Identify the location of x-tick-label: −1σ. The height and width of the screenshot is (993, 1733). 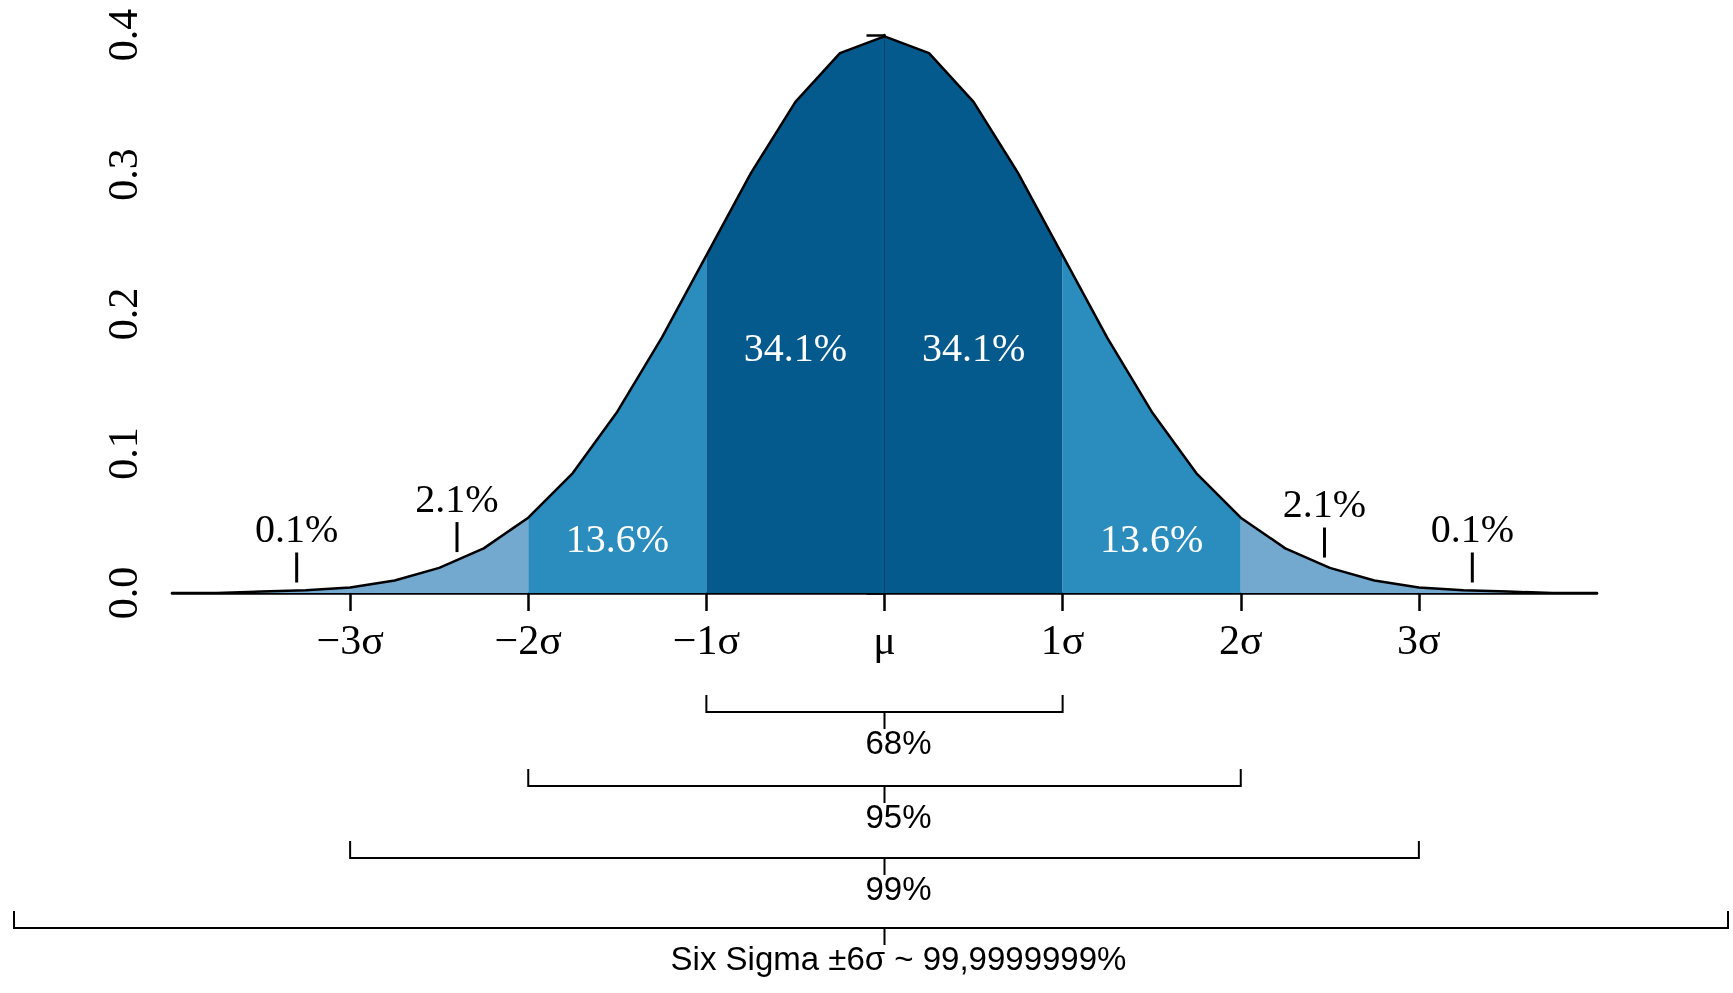
(706, 640).